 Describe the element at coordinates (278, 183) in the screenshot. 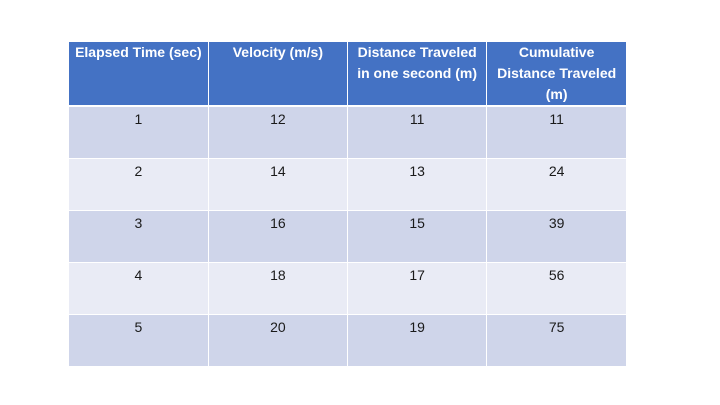

I see `cell-velocity: 14` at that location.